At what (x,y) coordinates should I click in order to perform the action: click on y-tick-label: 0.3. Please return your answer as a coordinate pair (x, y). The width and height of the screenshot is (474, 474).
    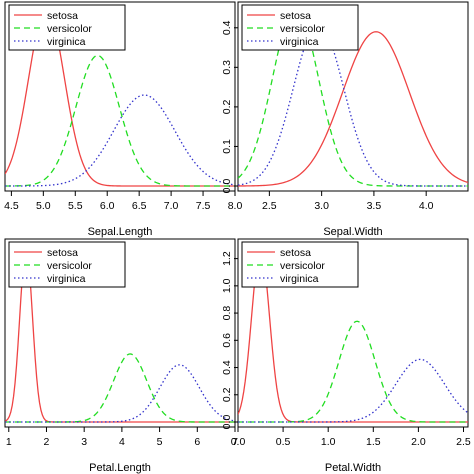
    Looking at the image, I should click on (227, 67).